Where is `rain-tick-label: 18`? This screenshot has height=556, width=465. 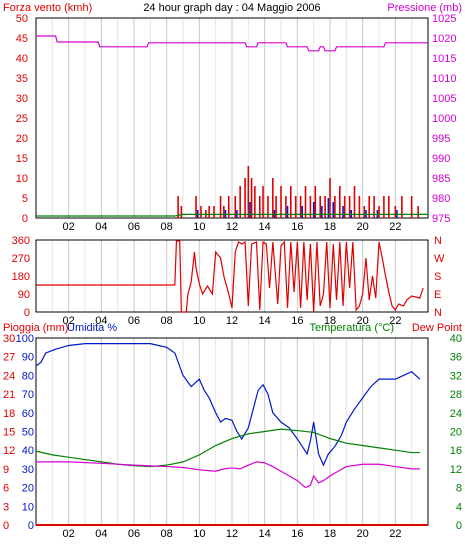
rain-tick-label: 18 is located at coordinates (9, 414).